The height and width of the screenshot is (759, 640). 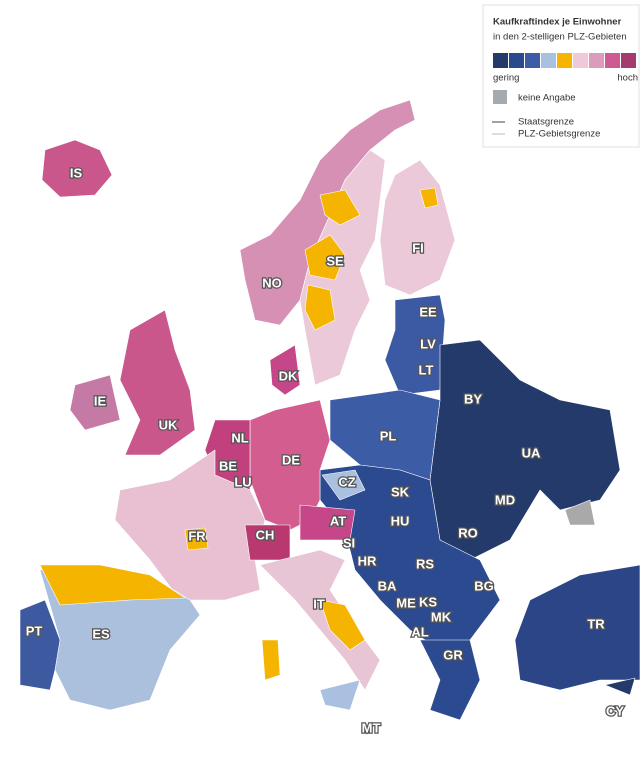 What do you see at coordinates (406, 602) in the screenshot?
I see `country-label: ME` at bounding box center [406, 602].